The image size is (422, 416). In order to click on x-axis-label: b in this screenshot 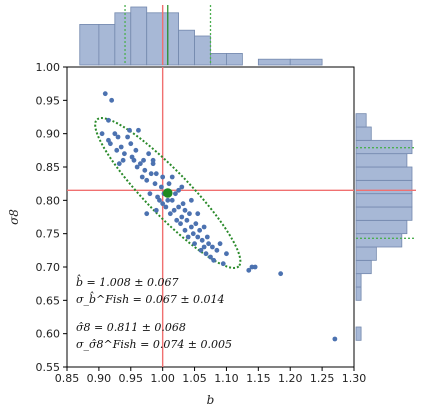, I will do `click(211, 400)`.